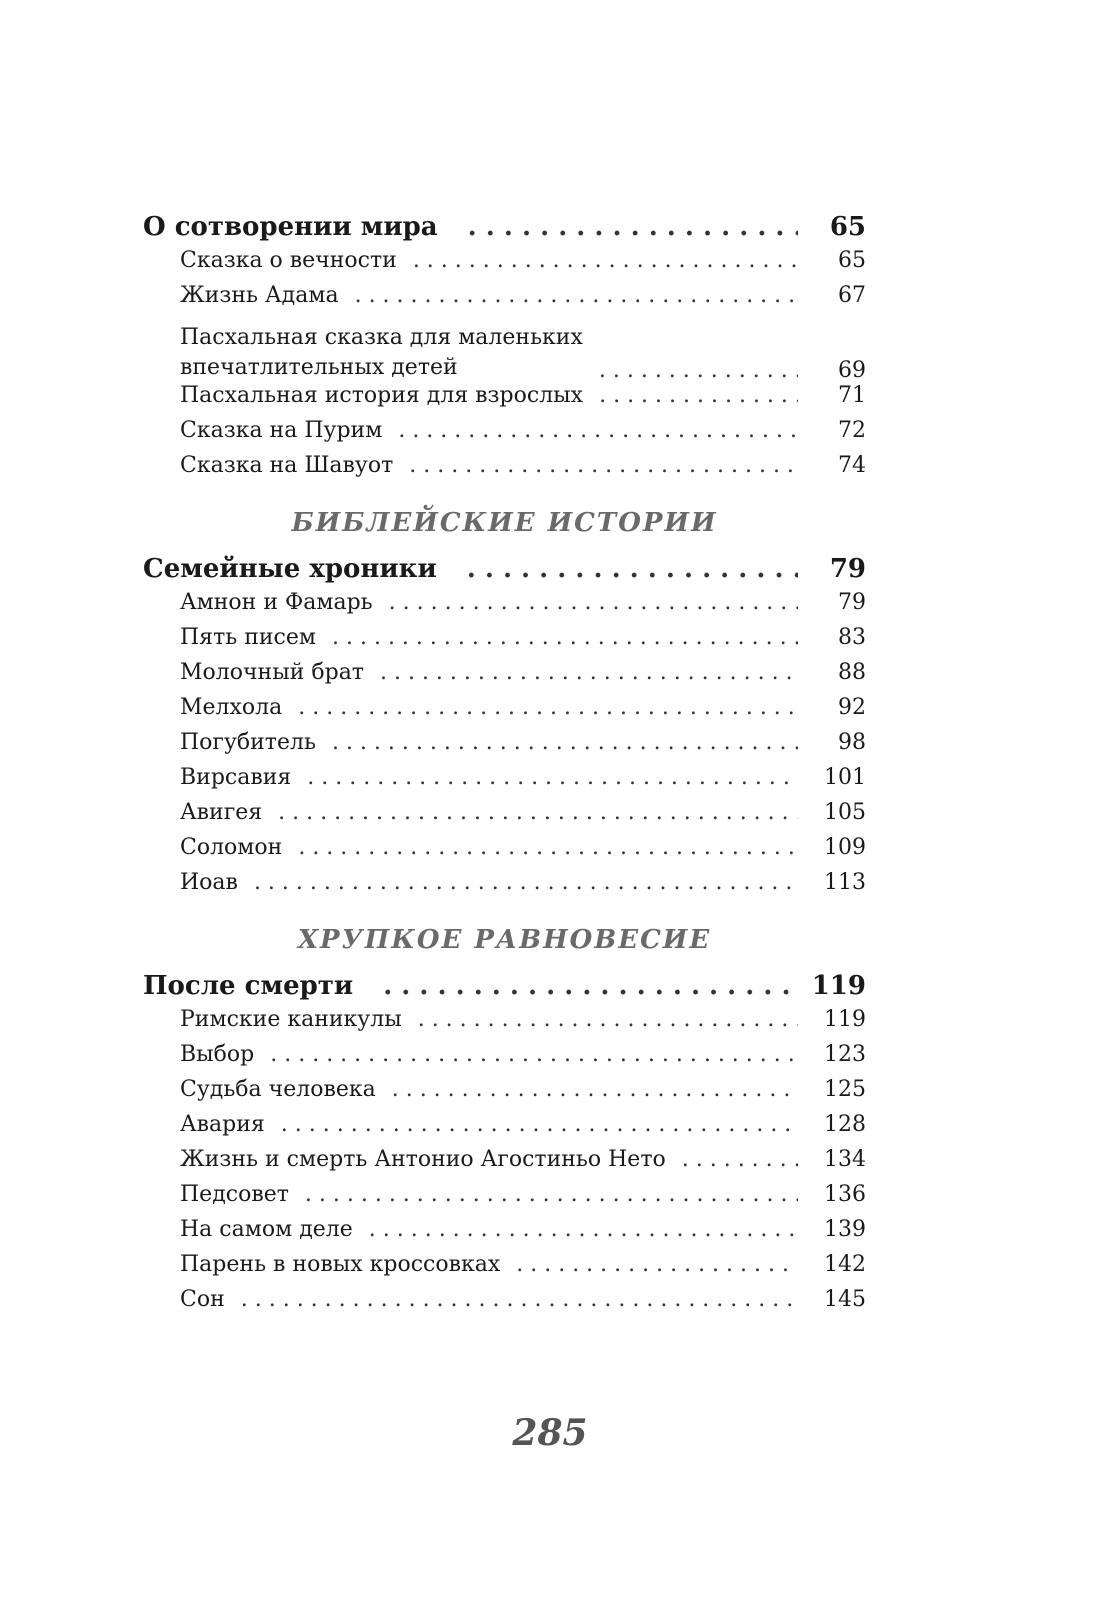  I want to click on section-heading: Хрупкое равновесие, so click(504, 940).